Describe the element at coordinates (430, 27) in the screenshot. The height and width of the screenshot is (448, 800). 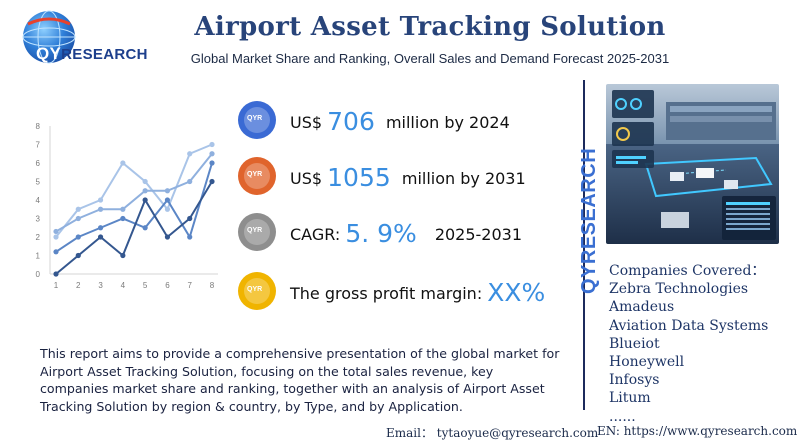
I see `page-title: Airport Asset Tracking Solution` at that location.